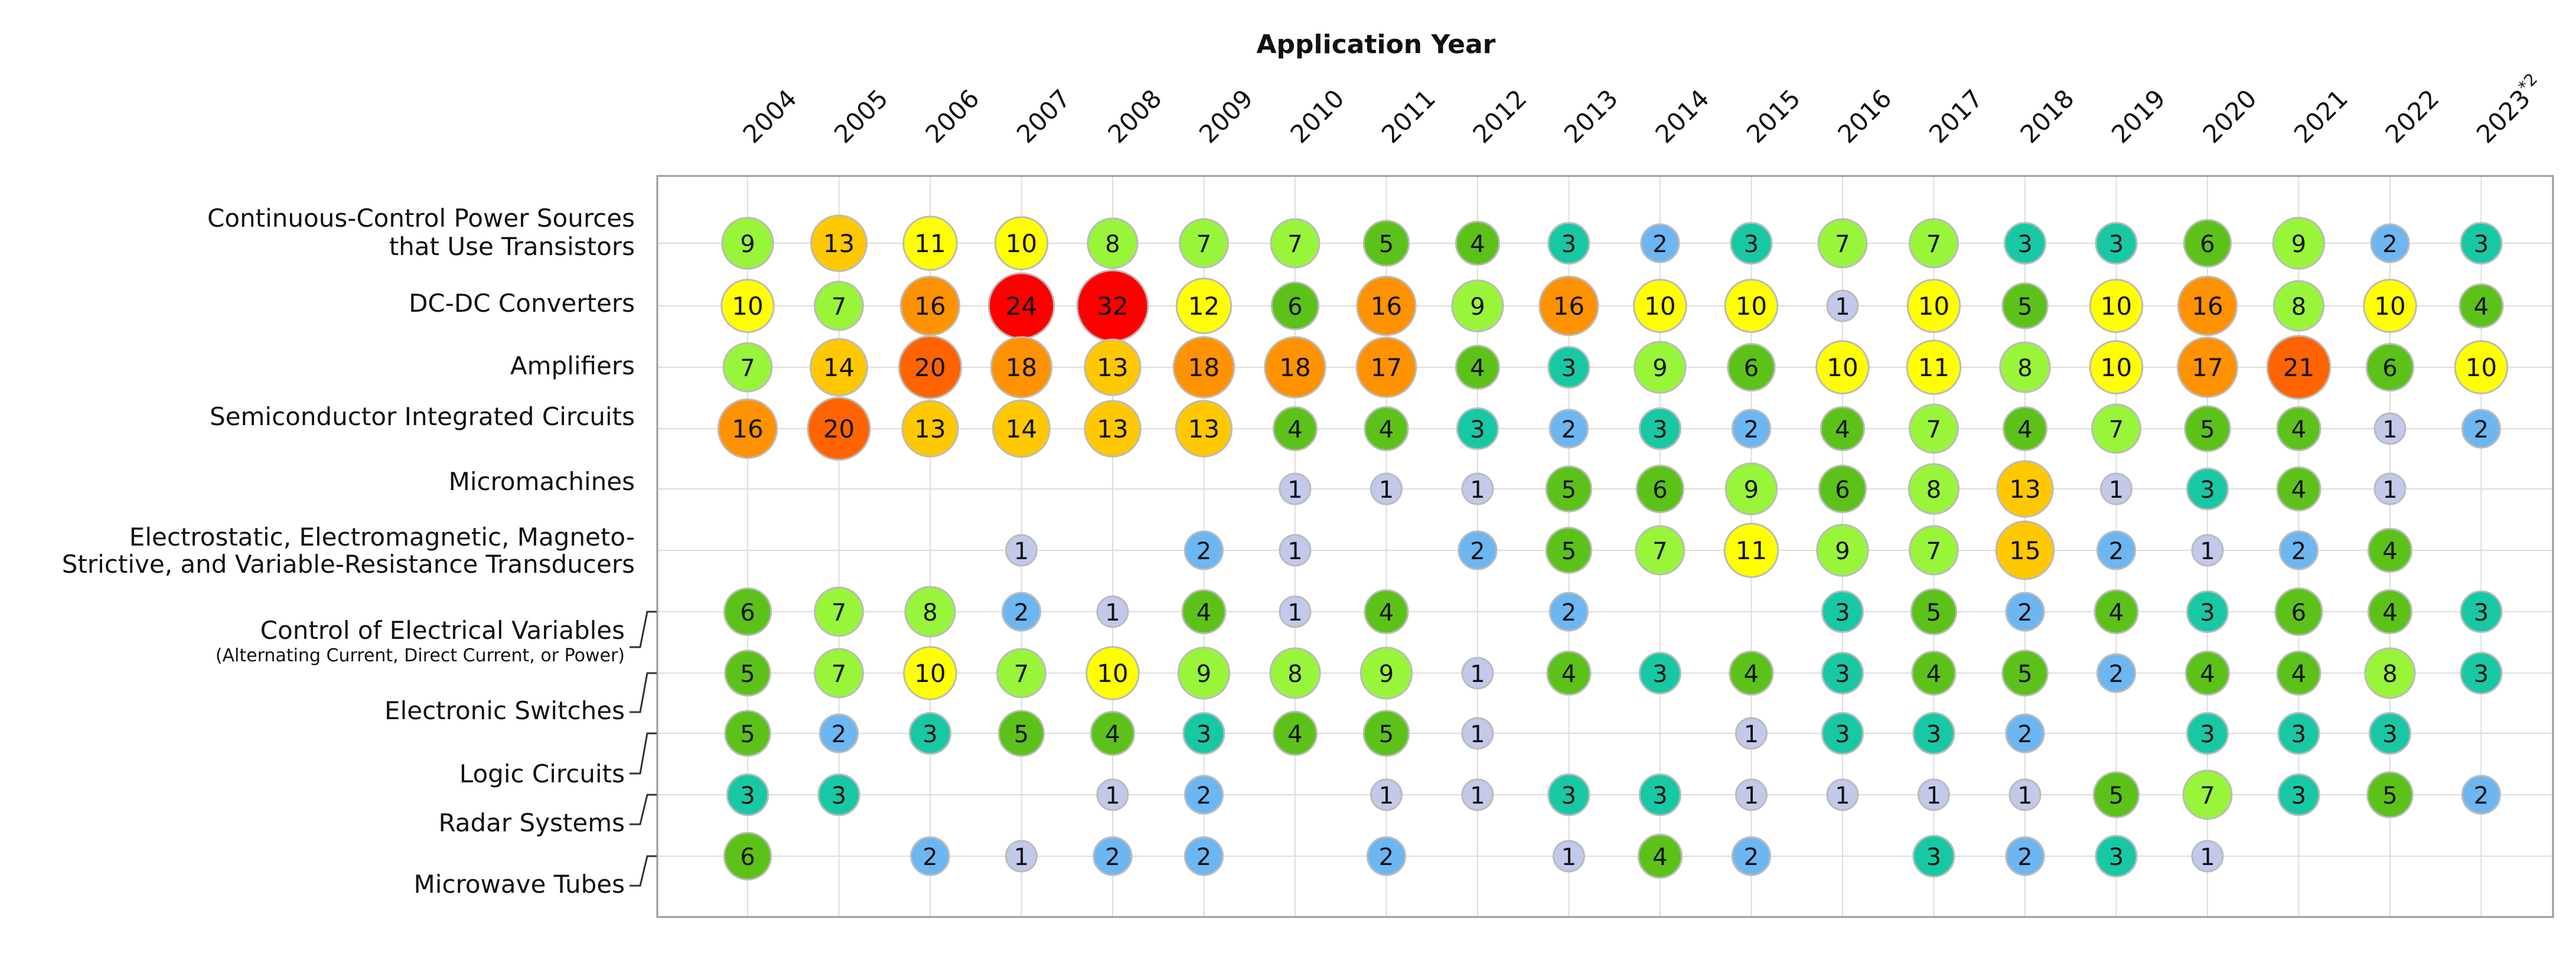 The image size is (2576, 953). What do you see at coordinates (2509, 109) in the screenshot?
I see `year-tick-label: 2023*2` at bounding box center [2509, 109].